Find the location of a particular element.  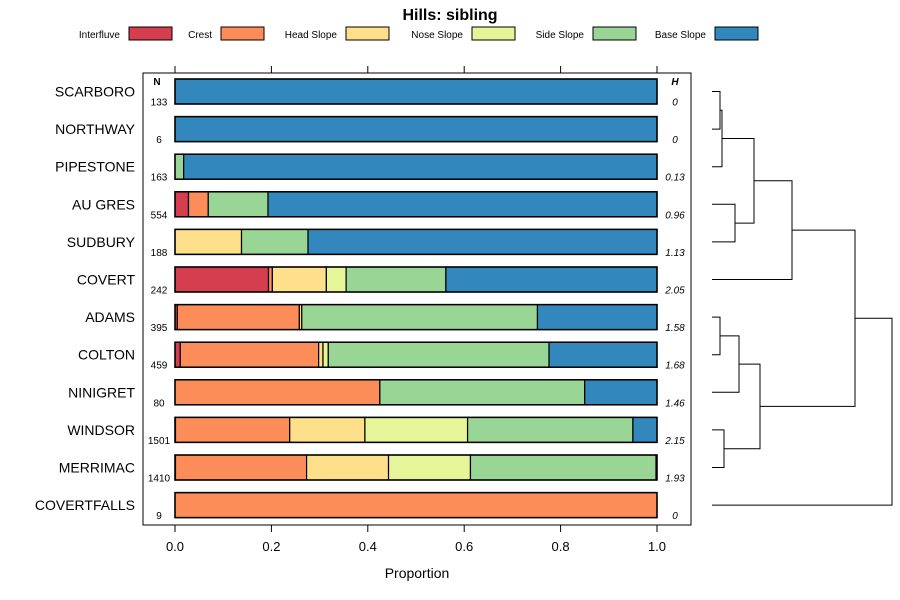

bar-row-colton is located at coordinates (416, 354).